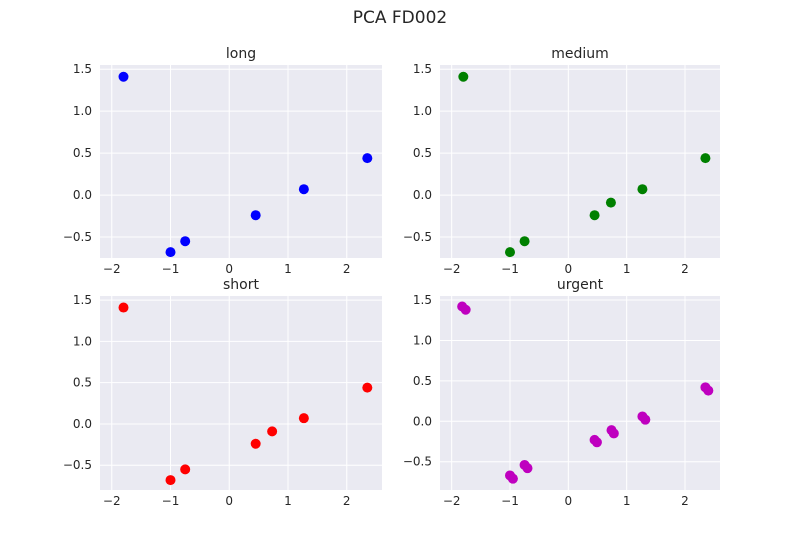 This screenshot has height=550, width=800. Describe the element at coordinates (241, 285) in the screenshot. I see `subplot-title: short` at that location.